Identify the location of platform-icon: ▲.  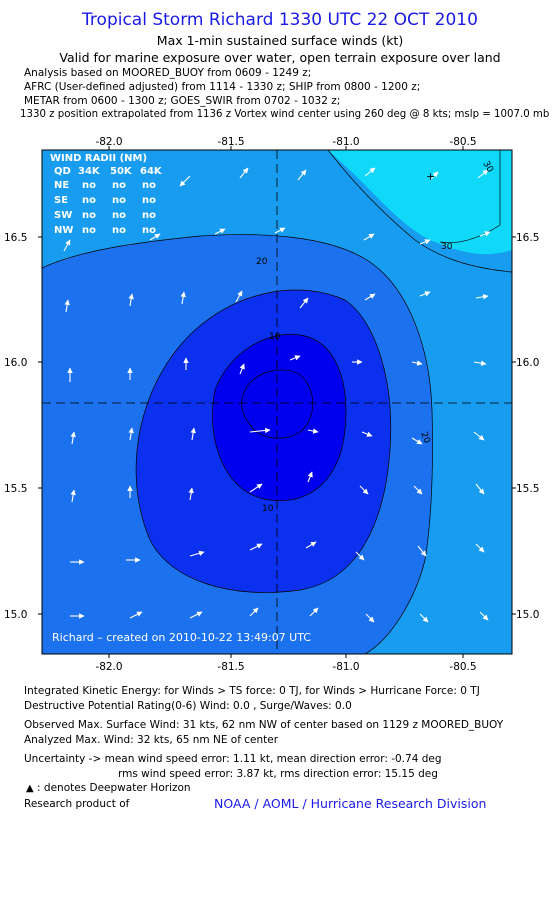
(30, 788).